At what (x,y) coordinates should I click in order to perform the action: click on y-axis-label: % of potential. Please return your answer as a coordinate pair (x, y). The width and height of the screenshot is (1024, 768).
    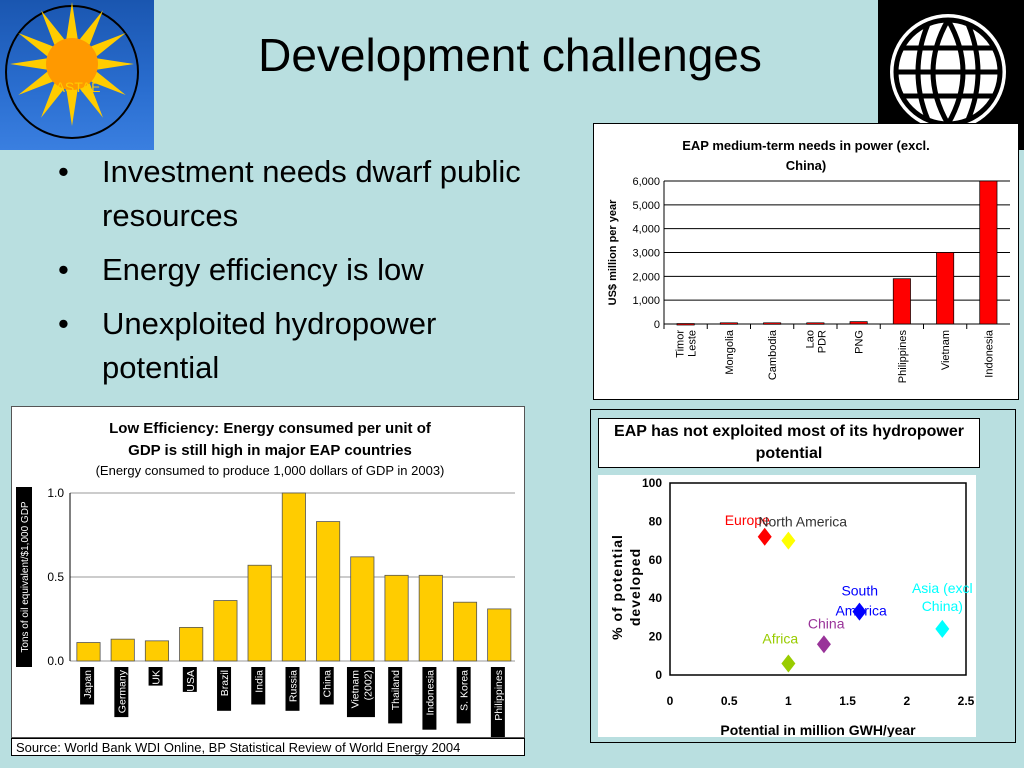
    Looking at the image, I should click on (617, 587).